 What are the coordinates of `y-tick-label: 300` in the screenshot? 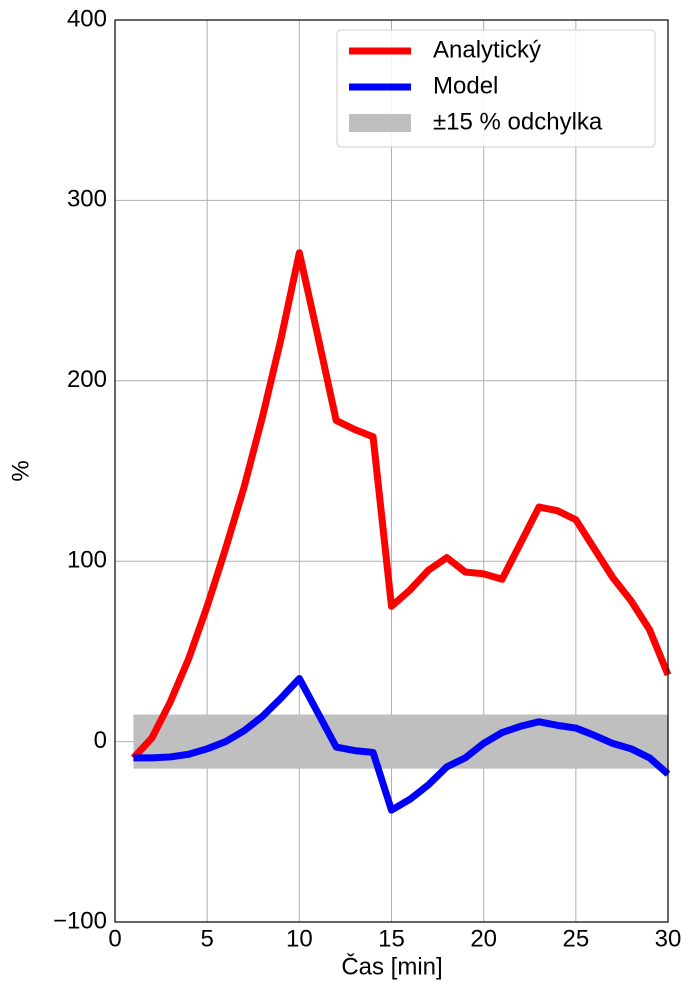 It's located at (87, 199).